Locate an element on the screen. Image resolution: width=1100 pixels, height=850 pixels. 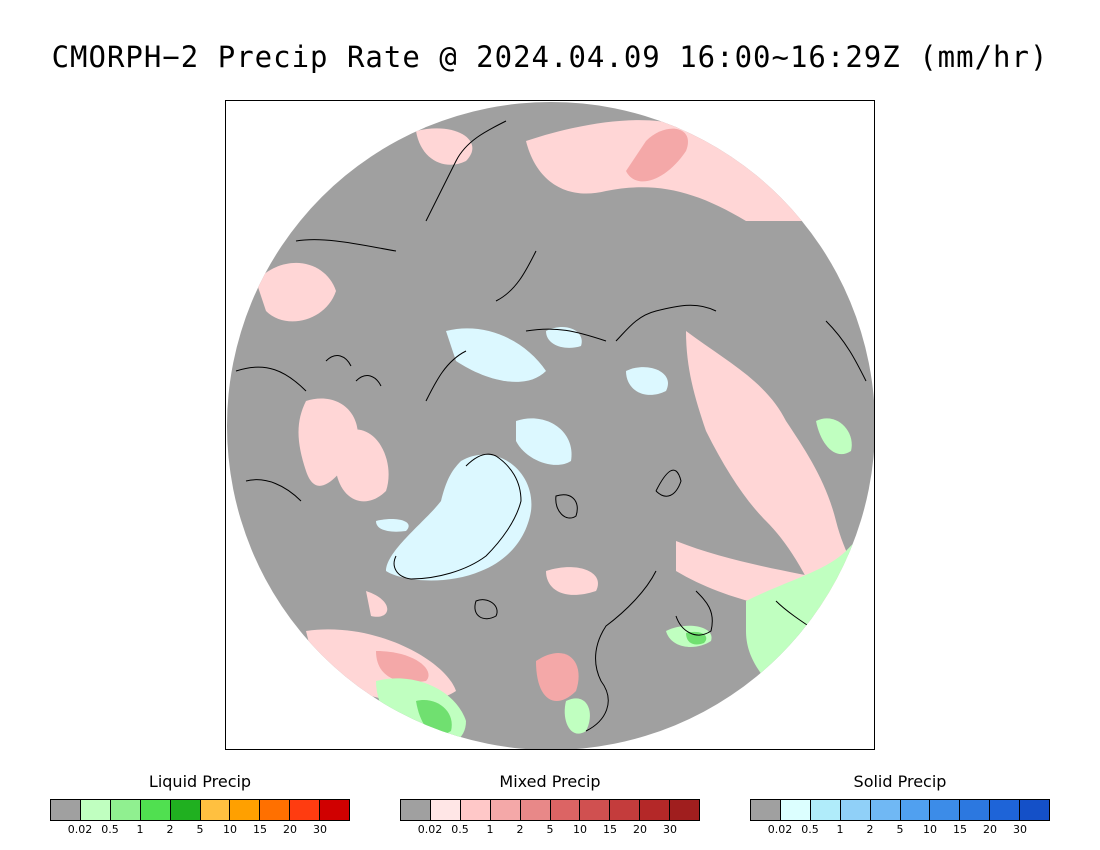
legend-solid-ticks: 0.02 0.5 1 2 5 10 15 20 30 is located at coordinates (900, 831).